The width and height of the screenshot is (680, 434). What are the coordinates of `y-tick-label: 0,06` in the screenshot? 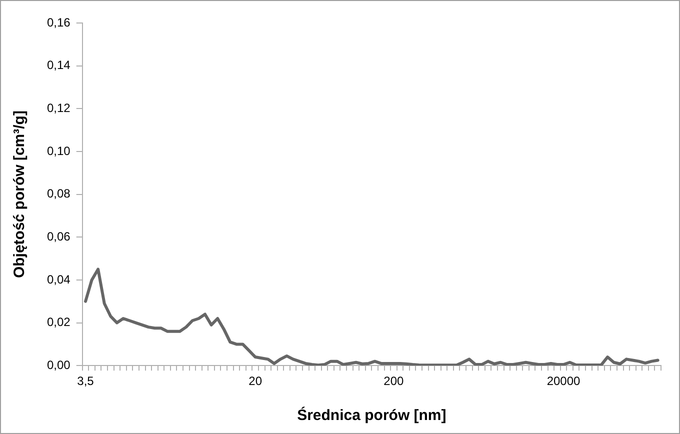 It's located at (58, 236).